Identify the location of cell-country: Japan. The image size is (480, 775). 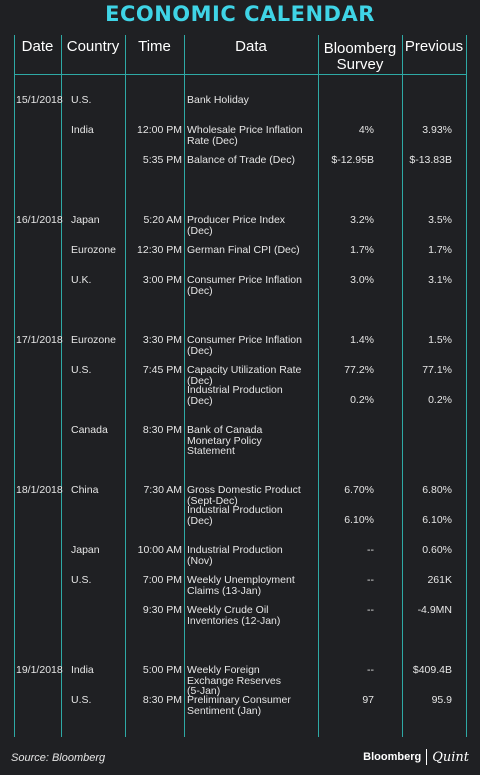
(85, 550).